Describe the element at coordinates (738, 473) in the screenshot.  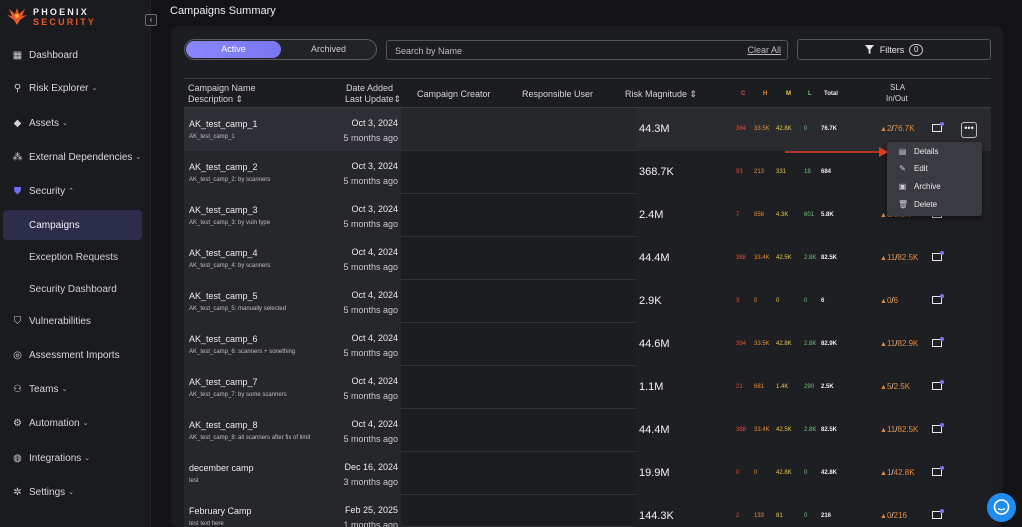
I see `critical-count: 0` at that location.